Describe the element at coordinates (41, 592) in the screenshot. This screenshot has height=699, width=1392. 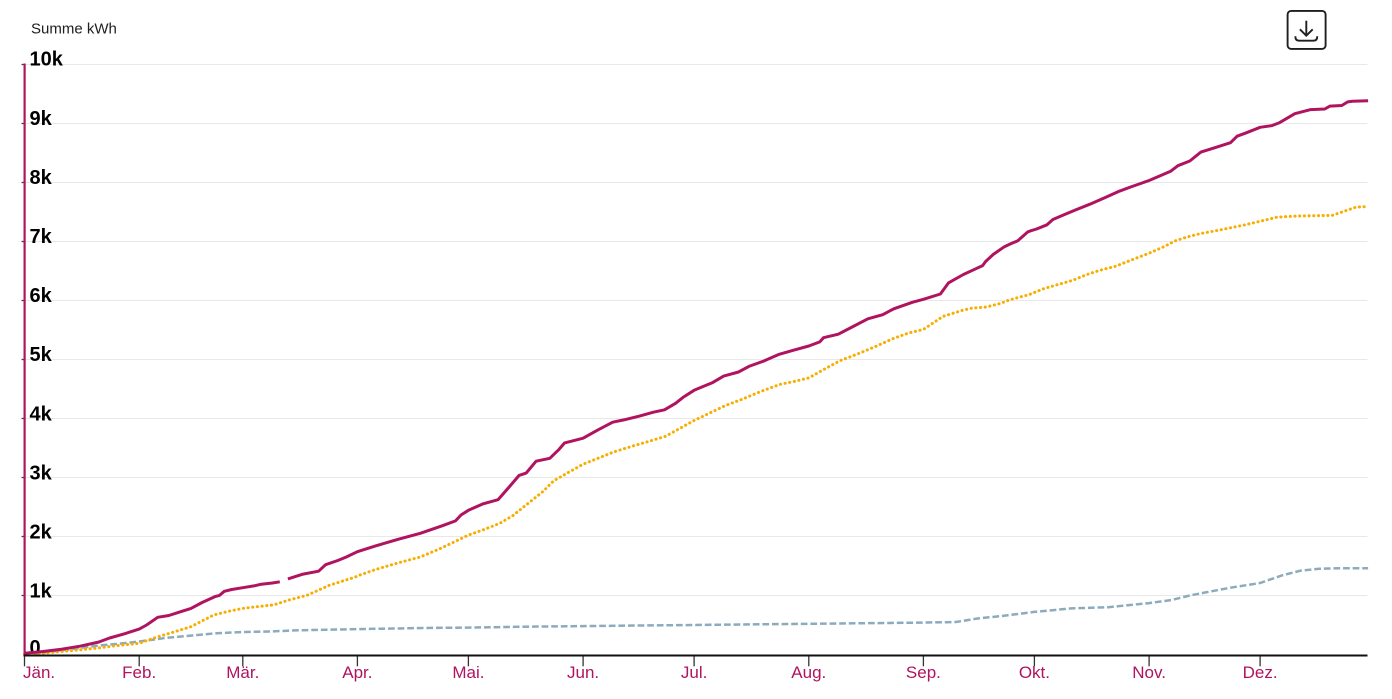
I see `svg-text: 1k` at that location.